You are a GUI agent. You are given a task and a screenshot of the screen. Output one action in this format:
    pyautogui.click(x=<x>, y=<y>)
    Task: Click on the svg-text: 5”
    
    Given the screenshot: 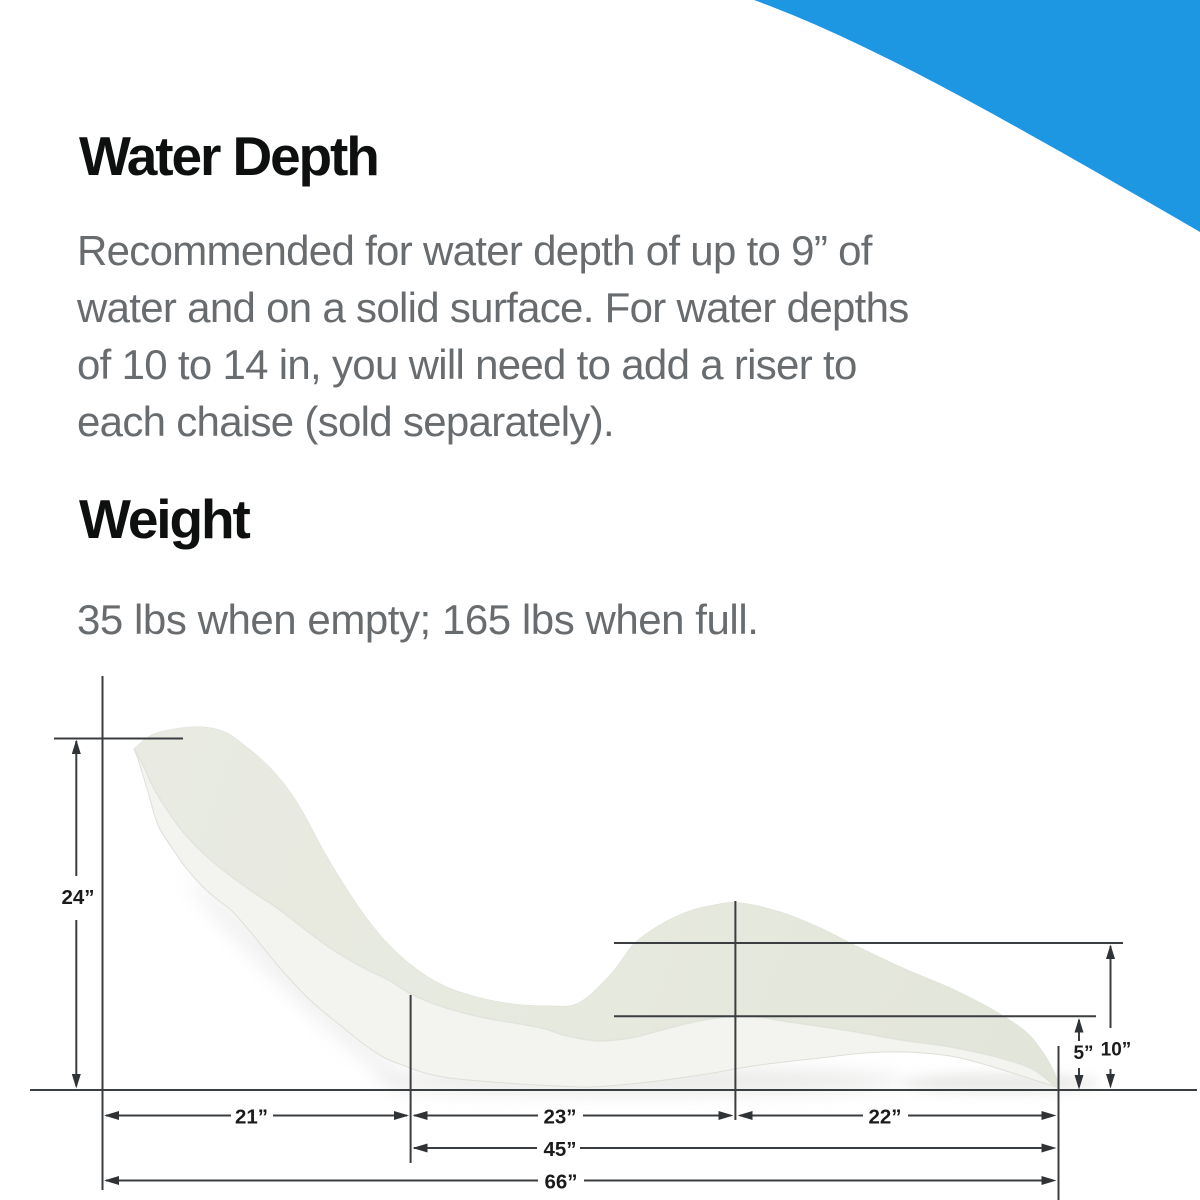 What is the action you would take?
    pyautogui.click(x=1083, y=1053)
    